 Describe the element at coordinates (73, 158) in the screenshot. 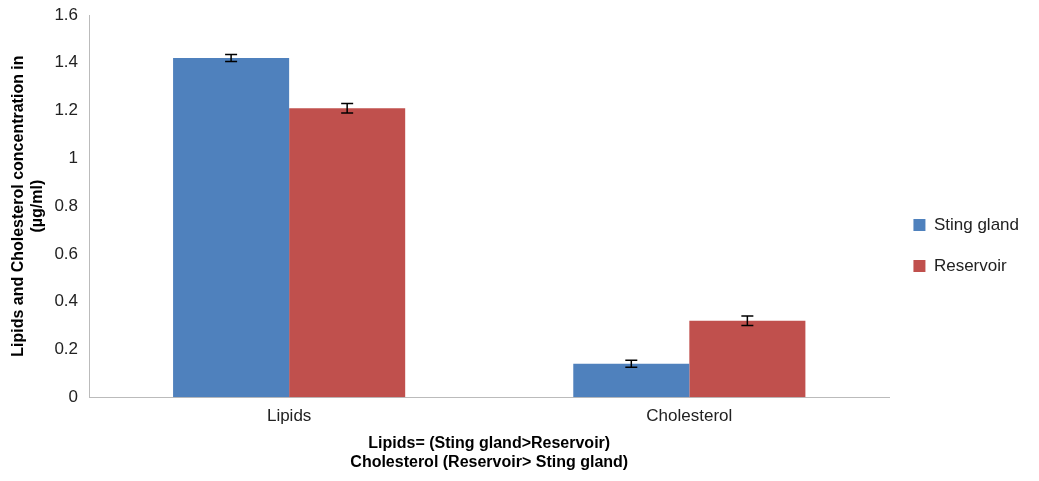

I see `y-tick-label: 1` at that location.